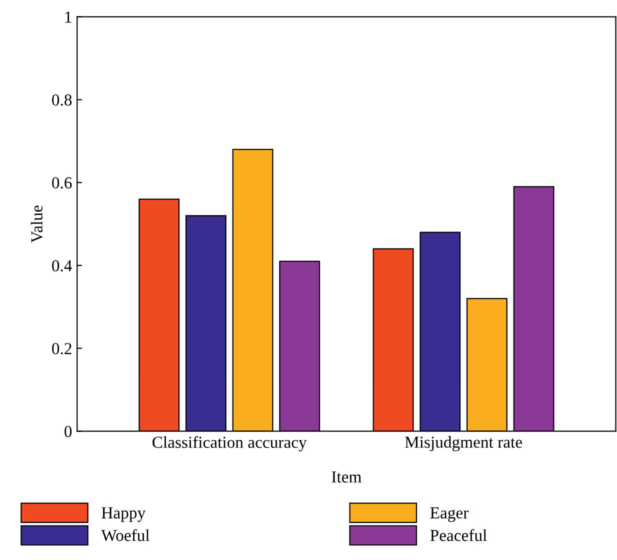 Image resolution: width=617 pixels, height=560 pixels. Describe the element at coordinates (124, 514) in the screenshot. I see `legend-label: Happy` at that location.